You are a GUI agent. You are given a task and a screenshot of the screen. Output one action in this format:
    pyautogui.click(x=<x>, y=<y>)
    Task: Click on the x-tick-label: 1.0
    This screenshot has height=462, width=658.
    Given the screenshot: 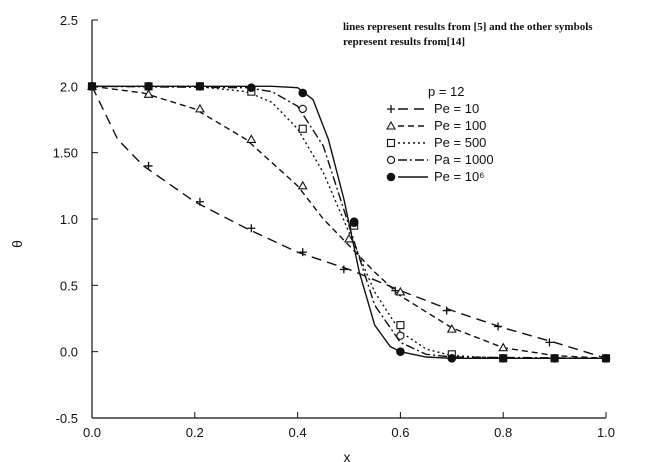 What is the action you would take?
    pyautogui.click(x=606, y=432)
    